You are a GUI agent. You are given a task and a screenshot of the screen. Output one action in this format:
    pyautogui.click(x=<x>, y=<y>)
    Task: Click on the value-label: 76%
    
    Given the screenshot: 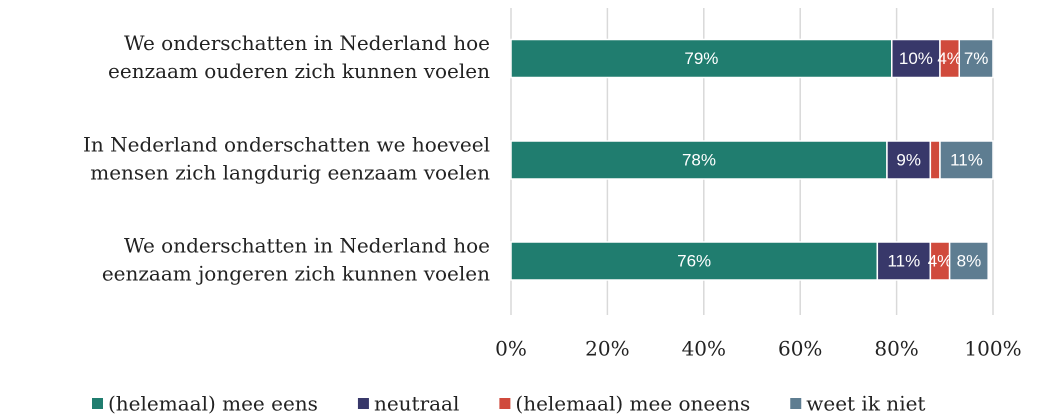 What is the action you would take?
    pyautogui.click(x=694, y=260)
    